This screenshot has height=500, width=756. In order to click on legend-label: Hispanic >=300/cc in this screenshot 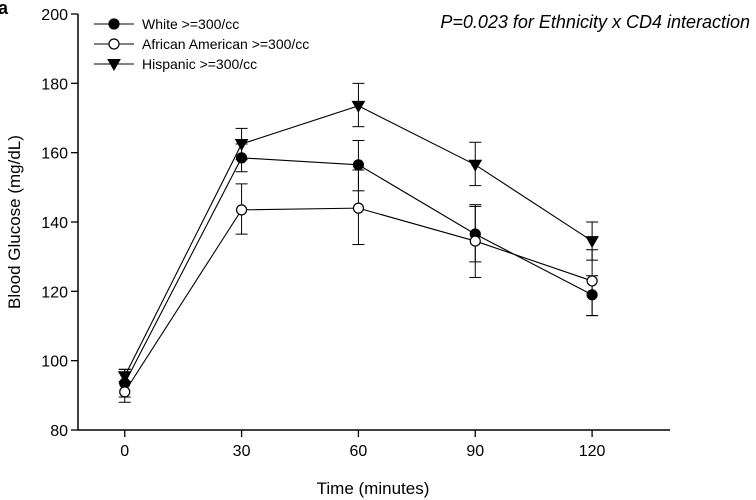, I will do `click(199, 64)`.